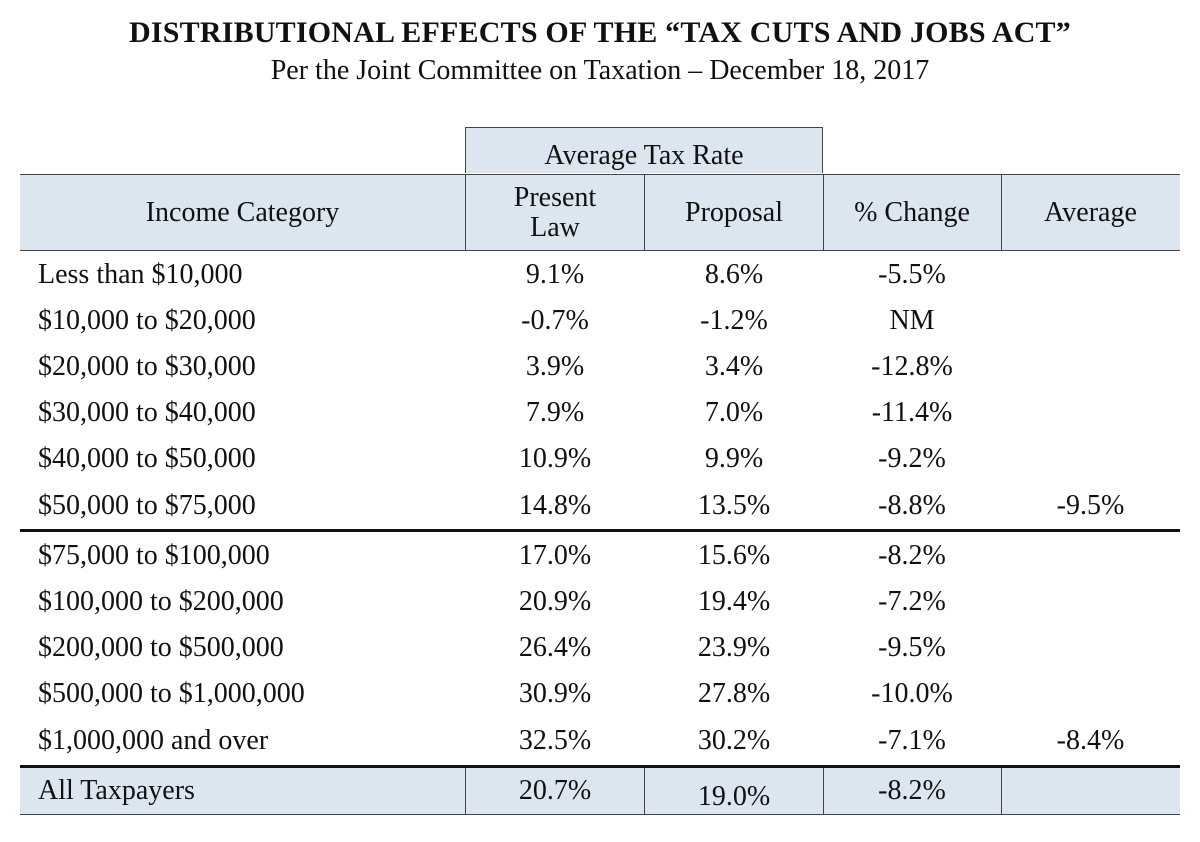 This screenshot has height=842, width=1200. Describe the element at coordinates (116, 790) in the screenshot. I see `total-category: All Taxpayers` at that location.